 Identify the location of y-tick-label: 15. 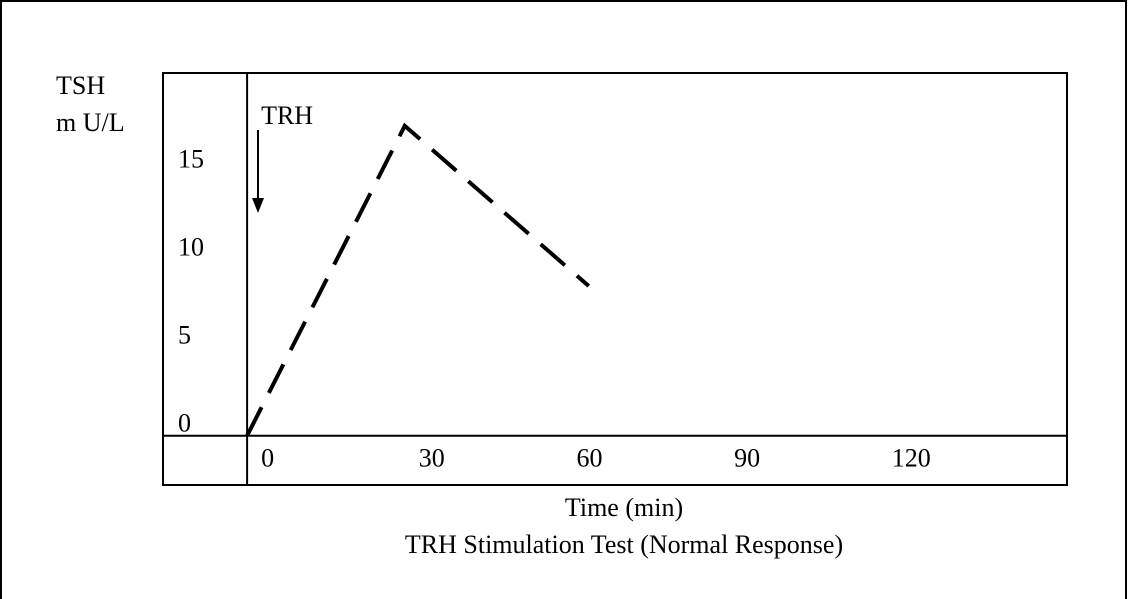
(191, 159).